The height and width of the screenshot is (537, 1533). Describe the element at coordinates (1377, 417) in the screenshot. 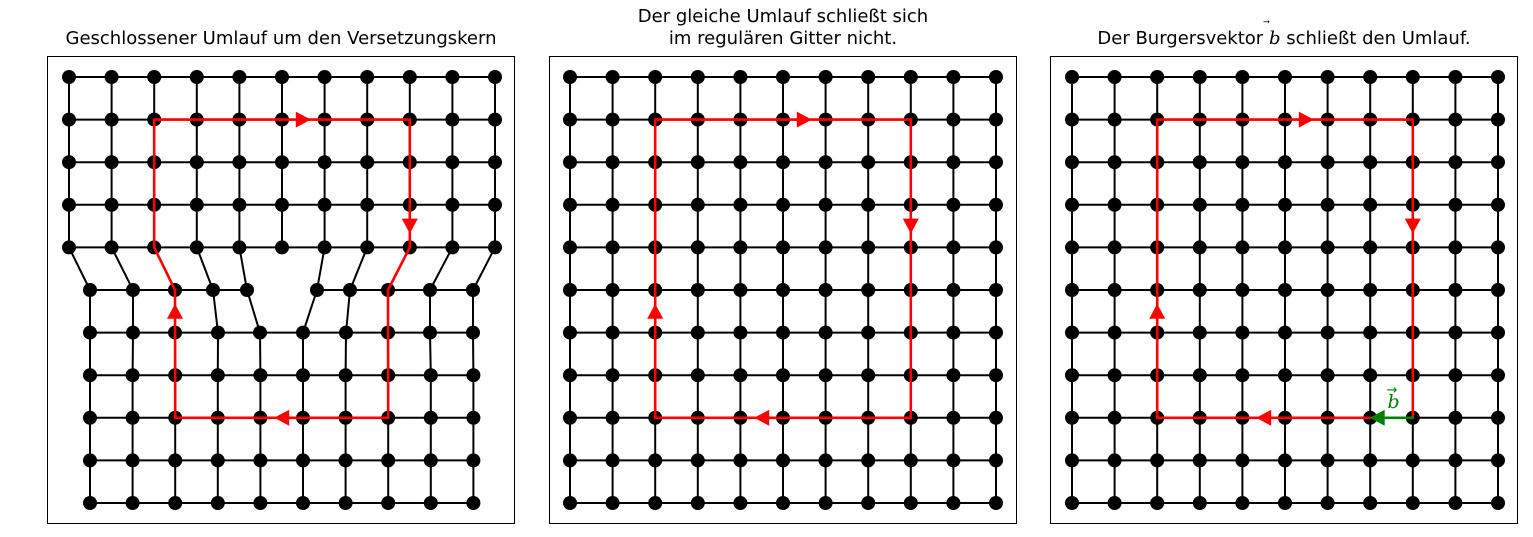

I see `burgers-vector-arrow` at that location.